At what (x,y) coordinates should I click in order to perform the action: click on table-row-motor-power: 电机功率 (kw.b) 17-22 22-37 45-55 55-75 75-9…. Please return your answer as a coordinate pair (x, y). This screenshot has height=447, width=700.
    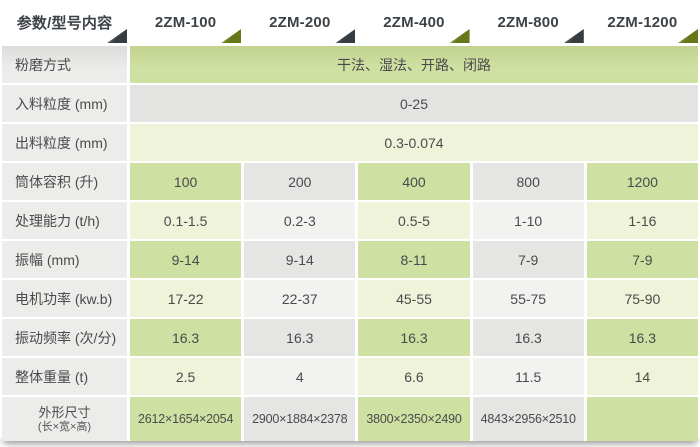
    Looking at the image, I should click on (350, 298).